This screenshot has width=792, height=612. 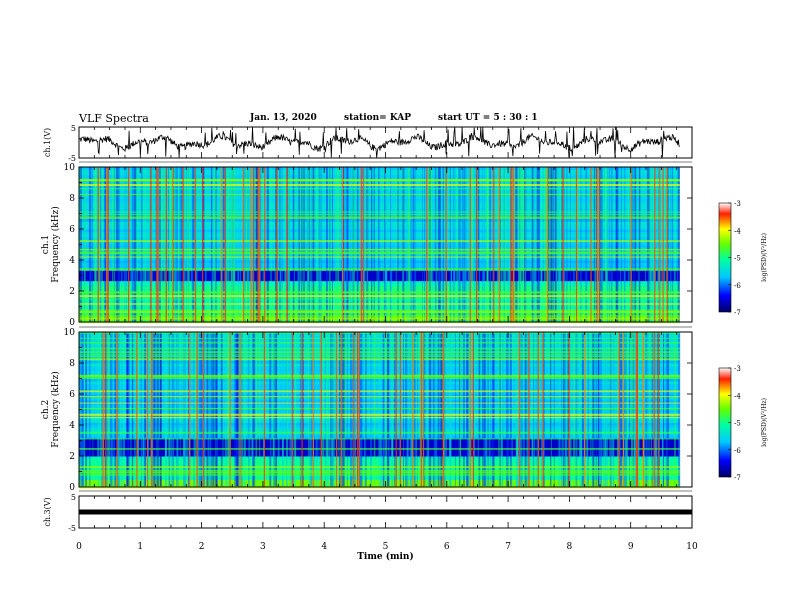 What do you see at coordinates (764, 257) in the screenshot?
I see `ch1-spectrogram-colorbar-label: log(PSD)(V²/Hz)` at bounding box center [764, 257].